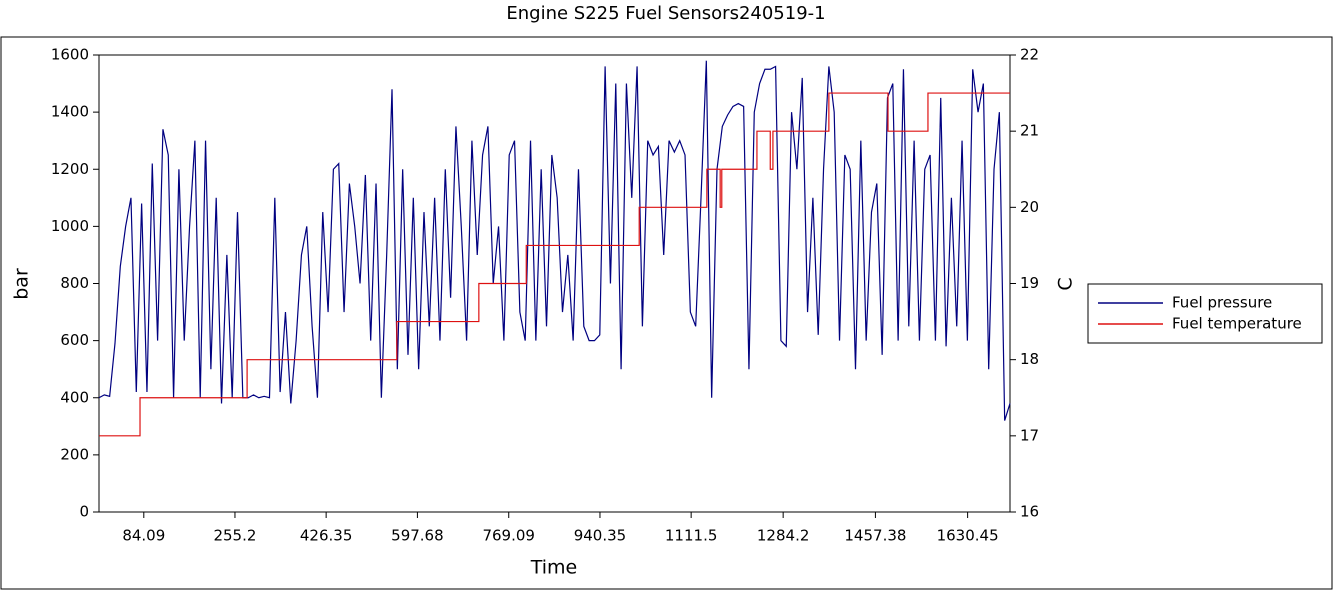 Image resolution: width=1333 pixels, height=595 pixels. Describe the element at coordinates (70, 226) in the screenshot. I see `y-tick-label: 1000` at that location.